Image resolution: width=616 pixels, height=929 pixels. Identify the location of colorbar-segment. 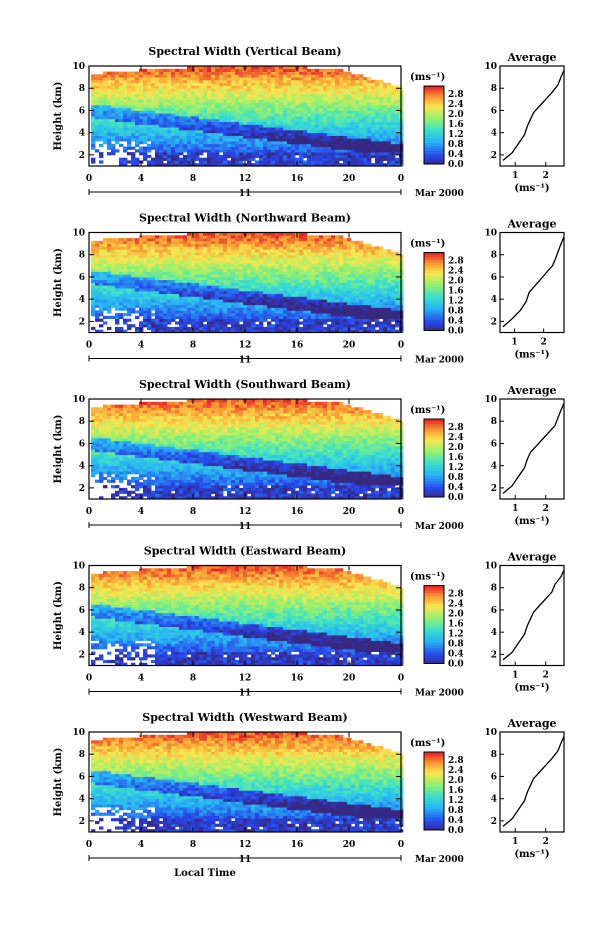
(434, 93).